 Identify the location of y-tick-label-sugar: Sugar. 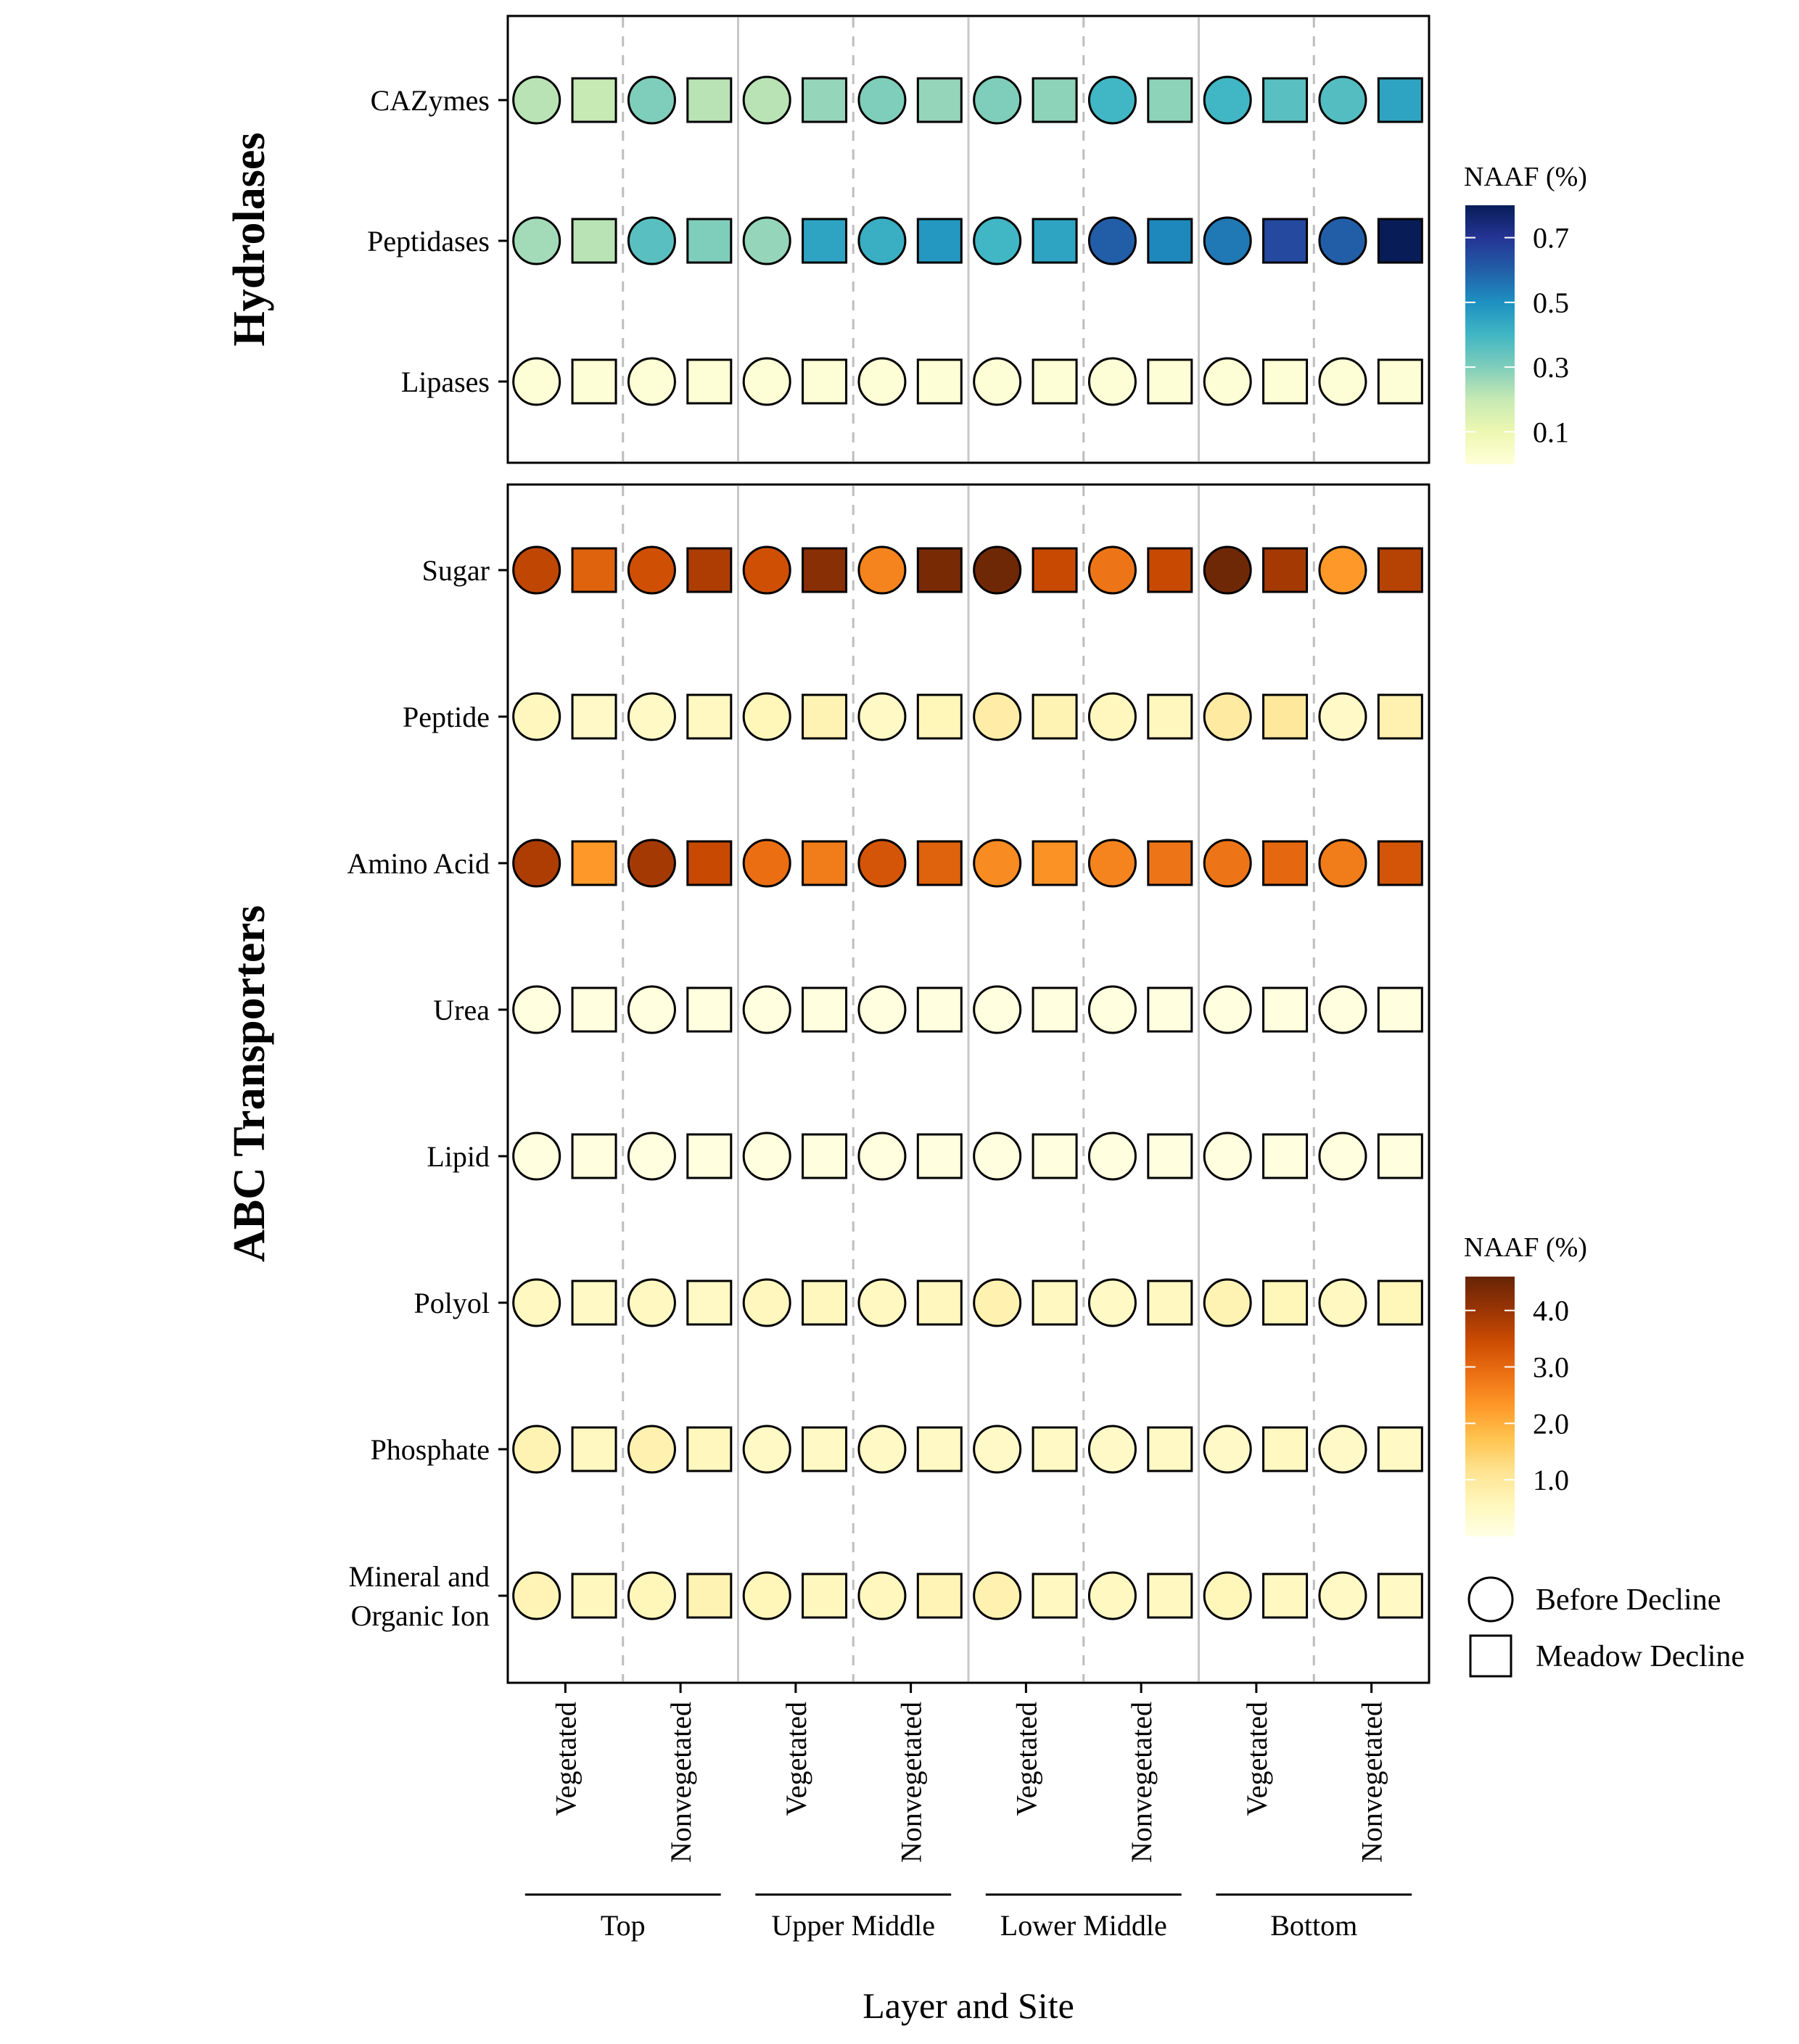
(456, 570).